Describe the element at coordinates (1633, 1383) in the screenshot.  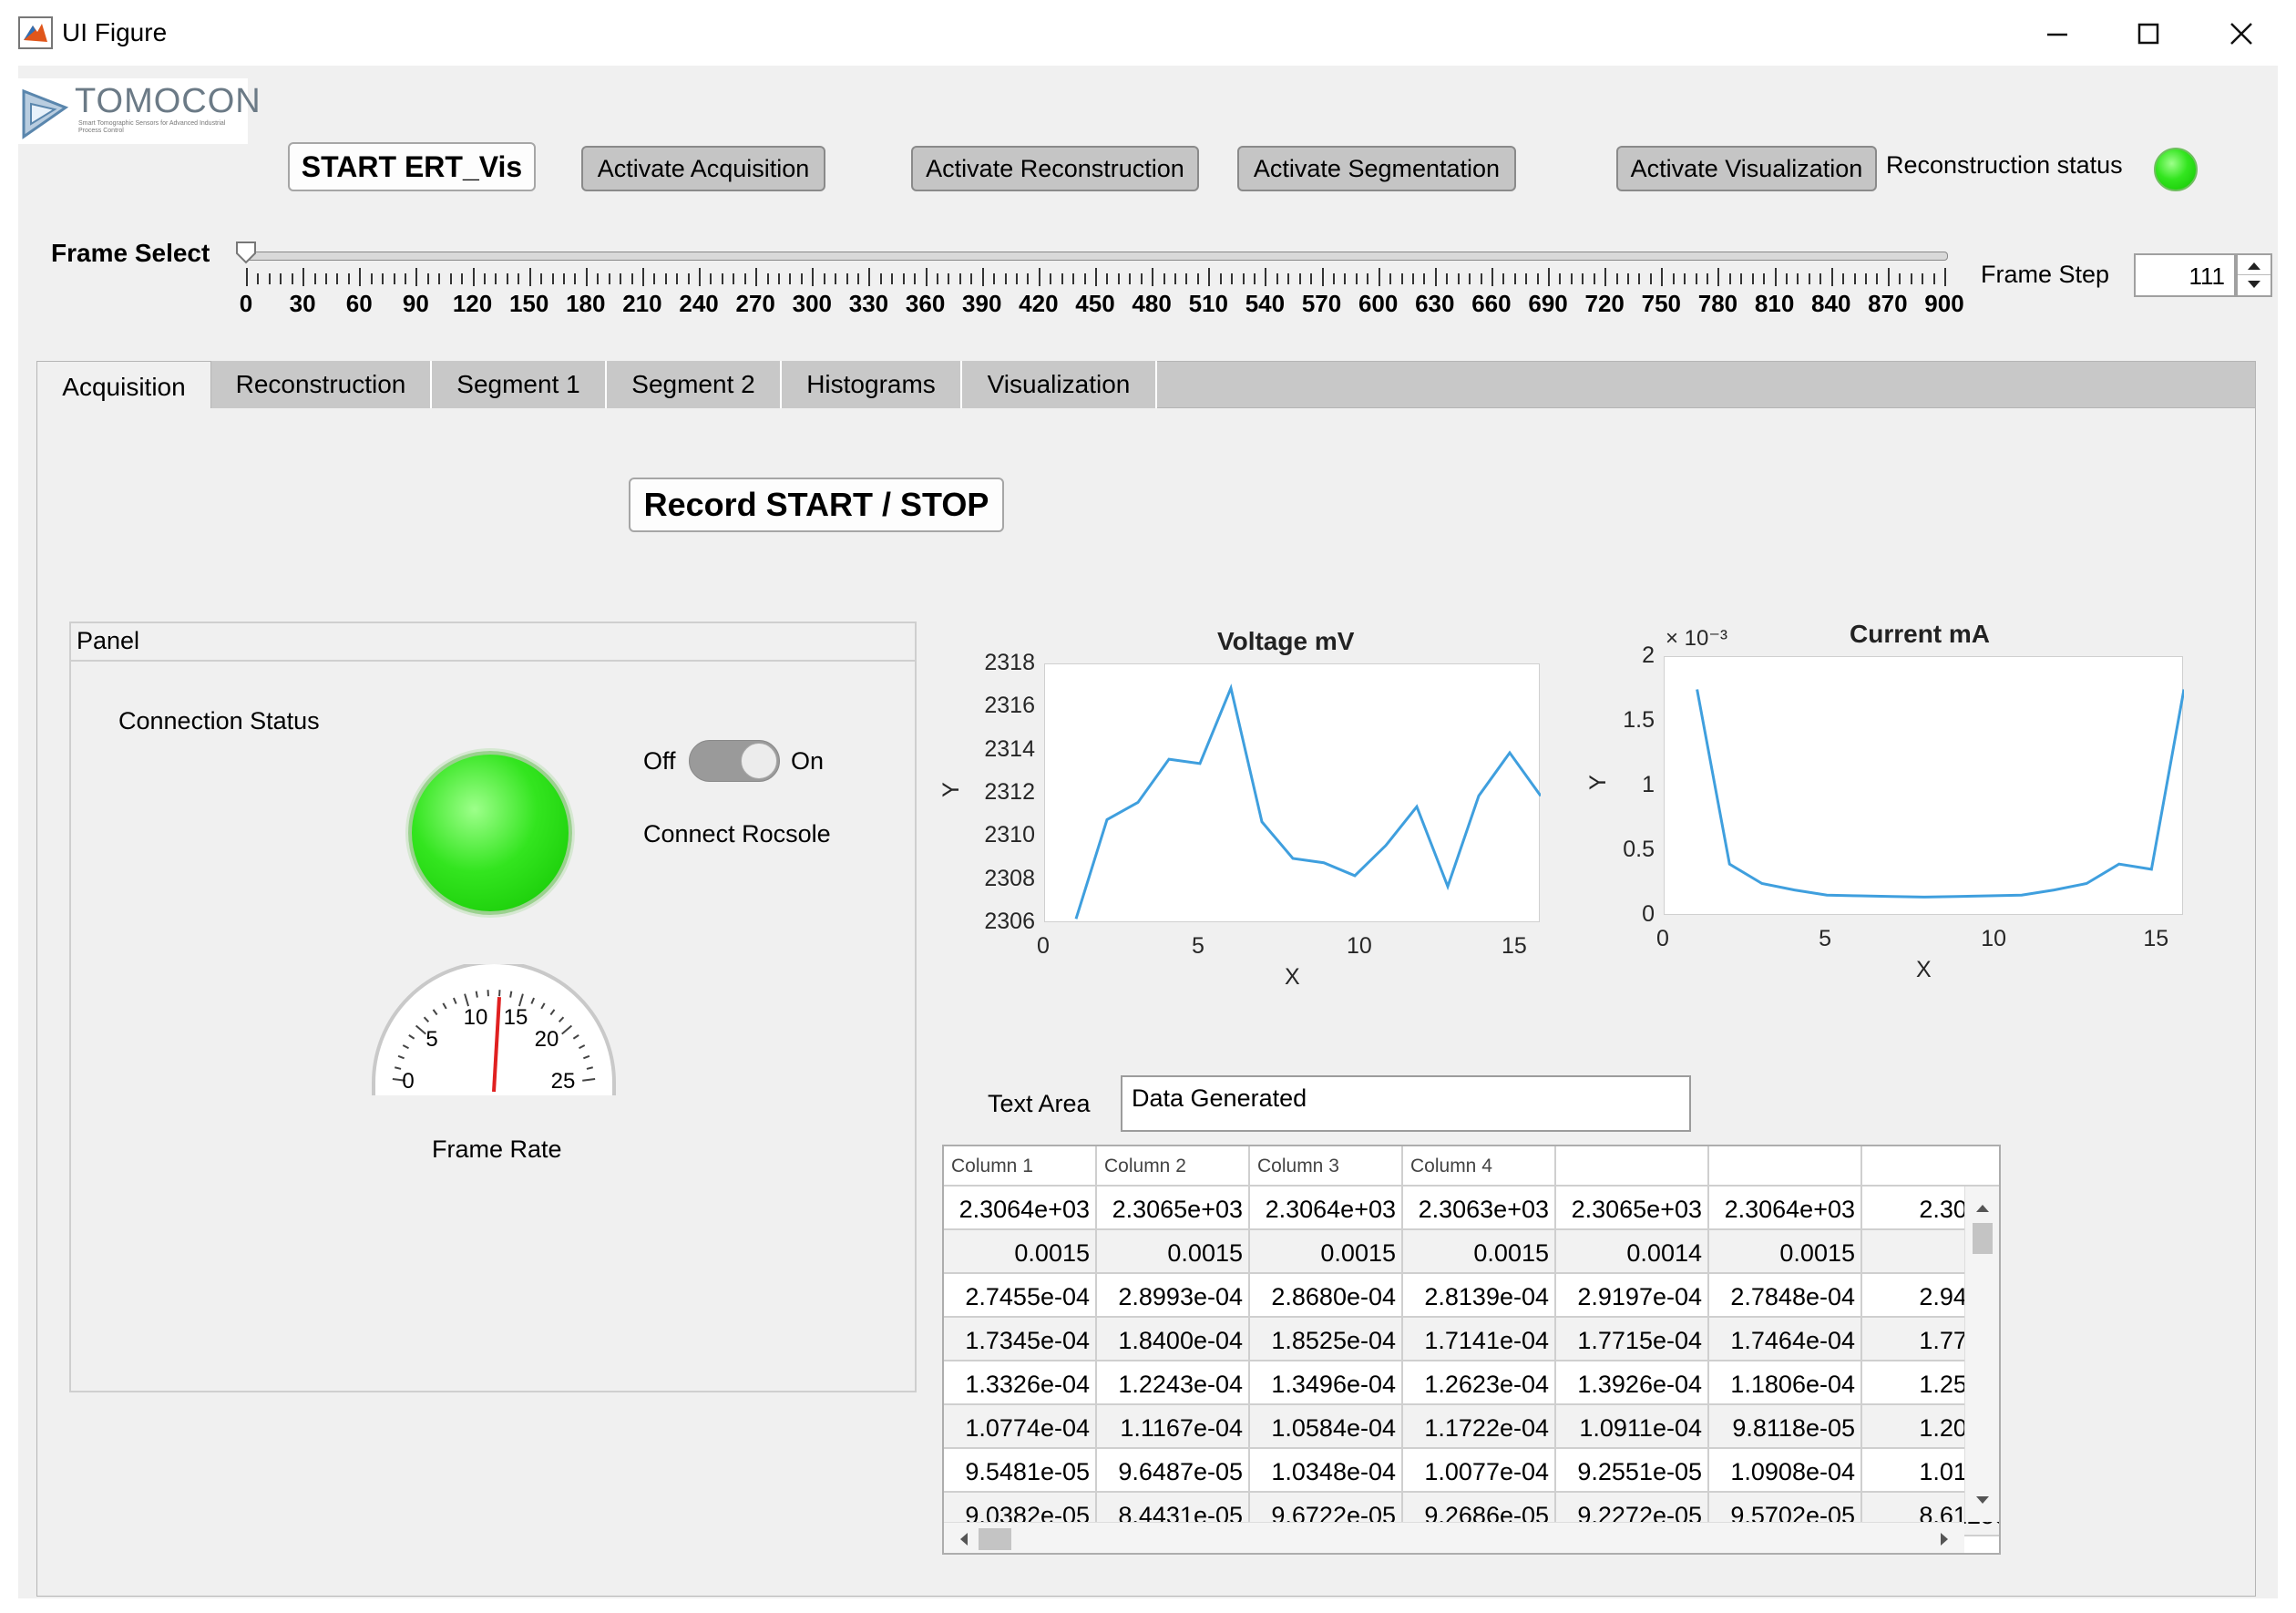
I see `table-cell: 1.3926e-04` at that location.